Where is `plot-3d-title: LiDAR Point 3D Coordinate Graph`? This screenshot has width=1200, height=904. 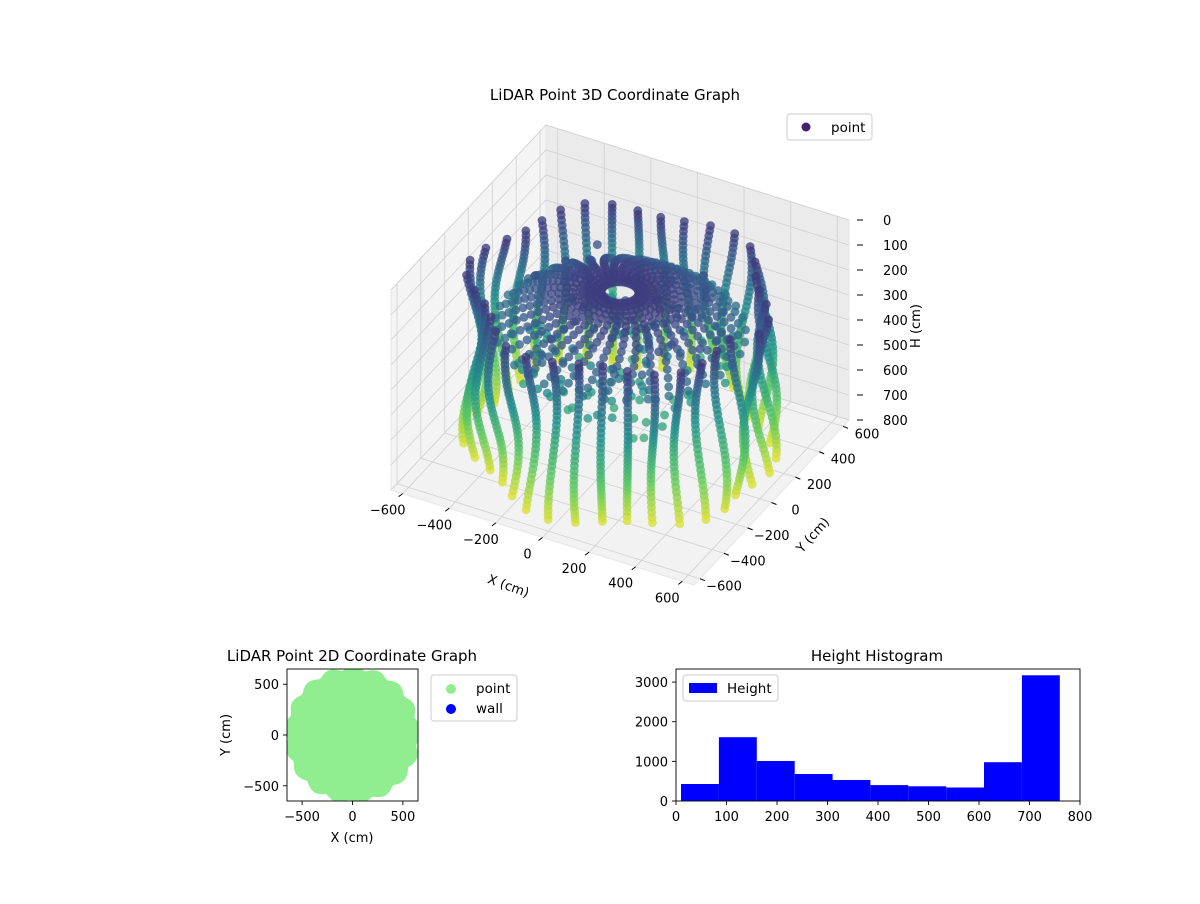
plot-3d-title: LiDAR Point 3D Coordinate Graph is located at coordinates (615, 95).